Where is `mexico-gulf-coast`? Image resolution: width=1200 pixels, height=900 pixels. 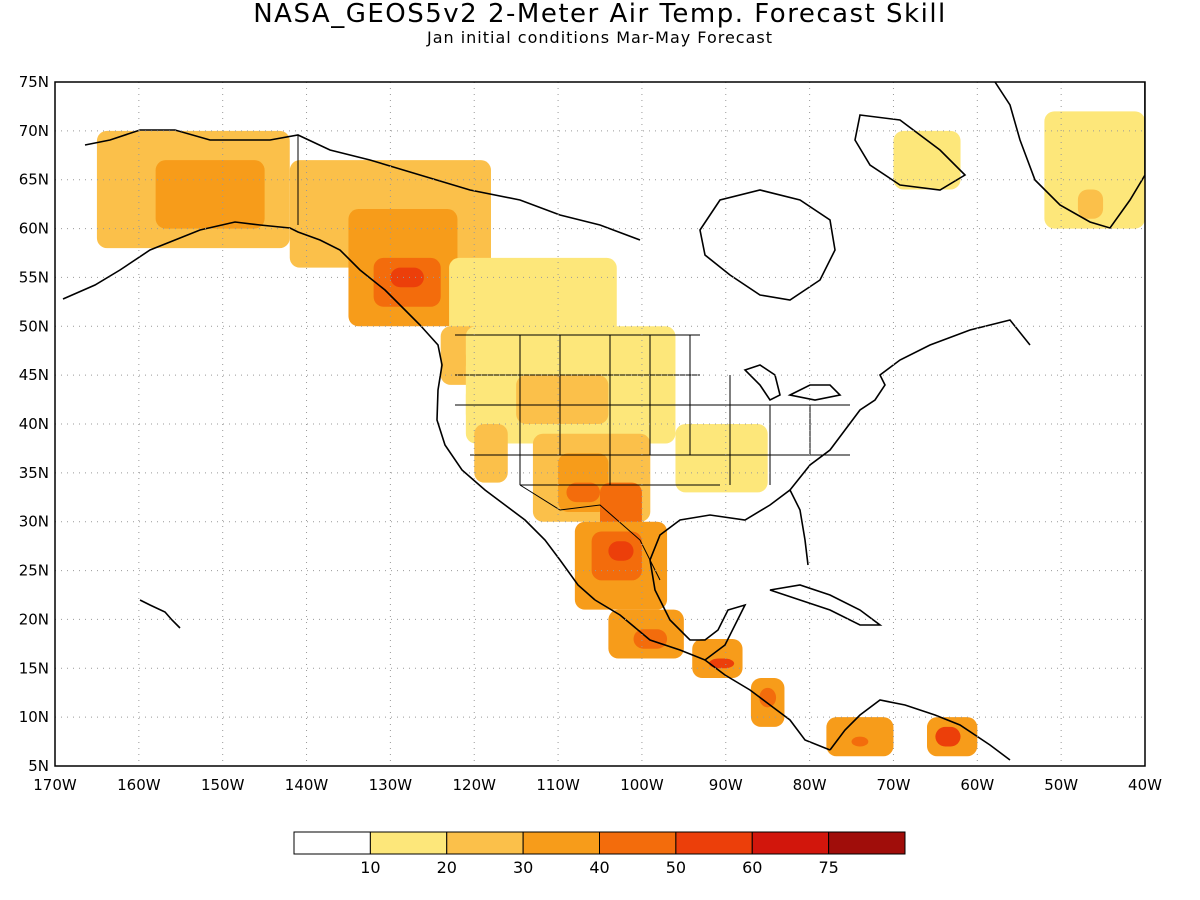
mexico-gulf-coast is located at coordinates (701, 574).